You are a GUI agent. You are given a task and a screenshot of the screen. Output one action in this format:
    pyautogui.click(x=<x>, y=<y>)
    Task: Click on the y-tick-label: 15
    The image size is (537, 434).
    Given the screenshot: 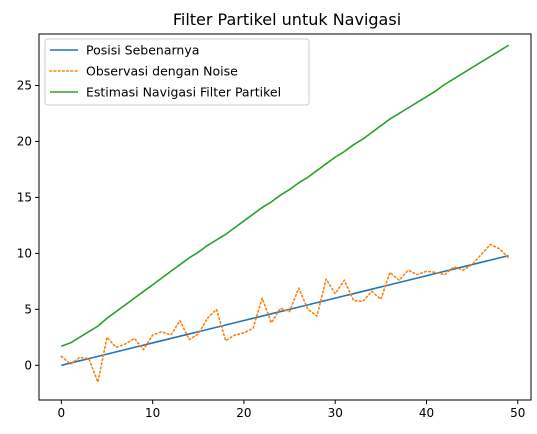 What is the action you would take?
    pyautogui.click(x=24, y=197)
    